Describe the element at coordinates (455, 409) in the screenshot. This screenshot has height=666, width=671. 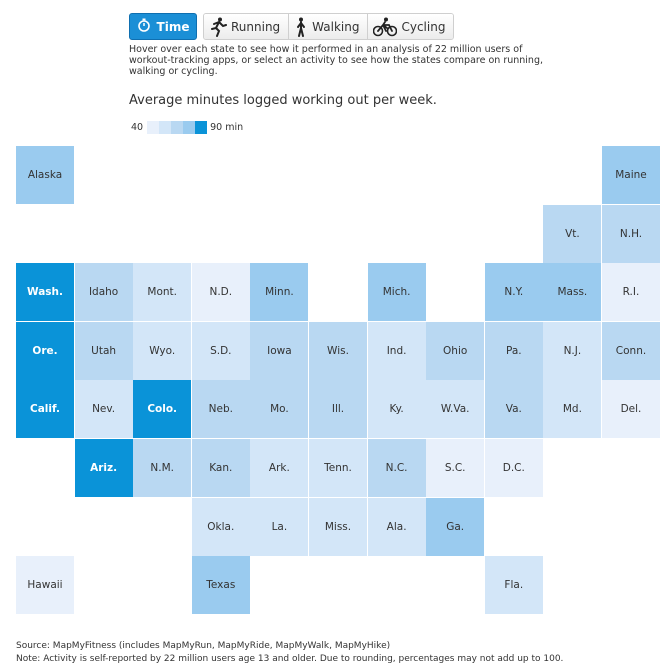
I see `state-tile: W.Va.` at that location.